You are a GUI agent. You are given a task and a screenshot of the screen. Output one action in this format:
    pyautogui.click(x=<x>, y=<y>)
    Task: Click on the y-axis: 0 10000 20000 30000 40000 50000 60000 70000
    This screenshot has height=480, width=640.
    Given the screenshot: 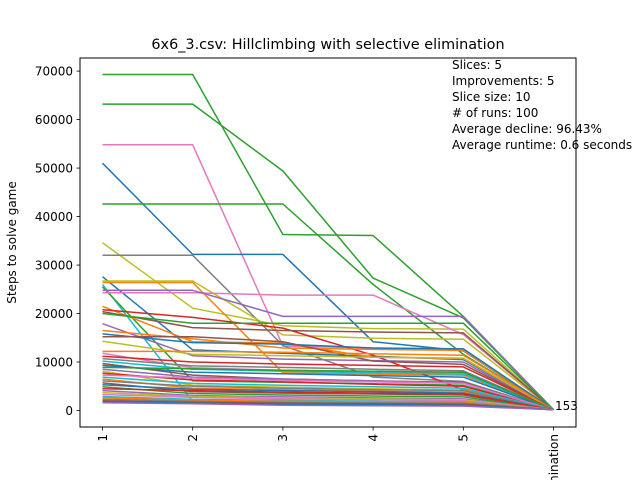 What is the action you would take?
    pyautogui.click(x=57, y=241)
    